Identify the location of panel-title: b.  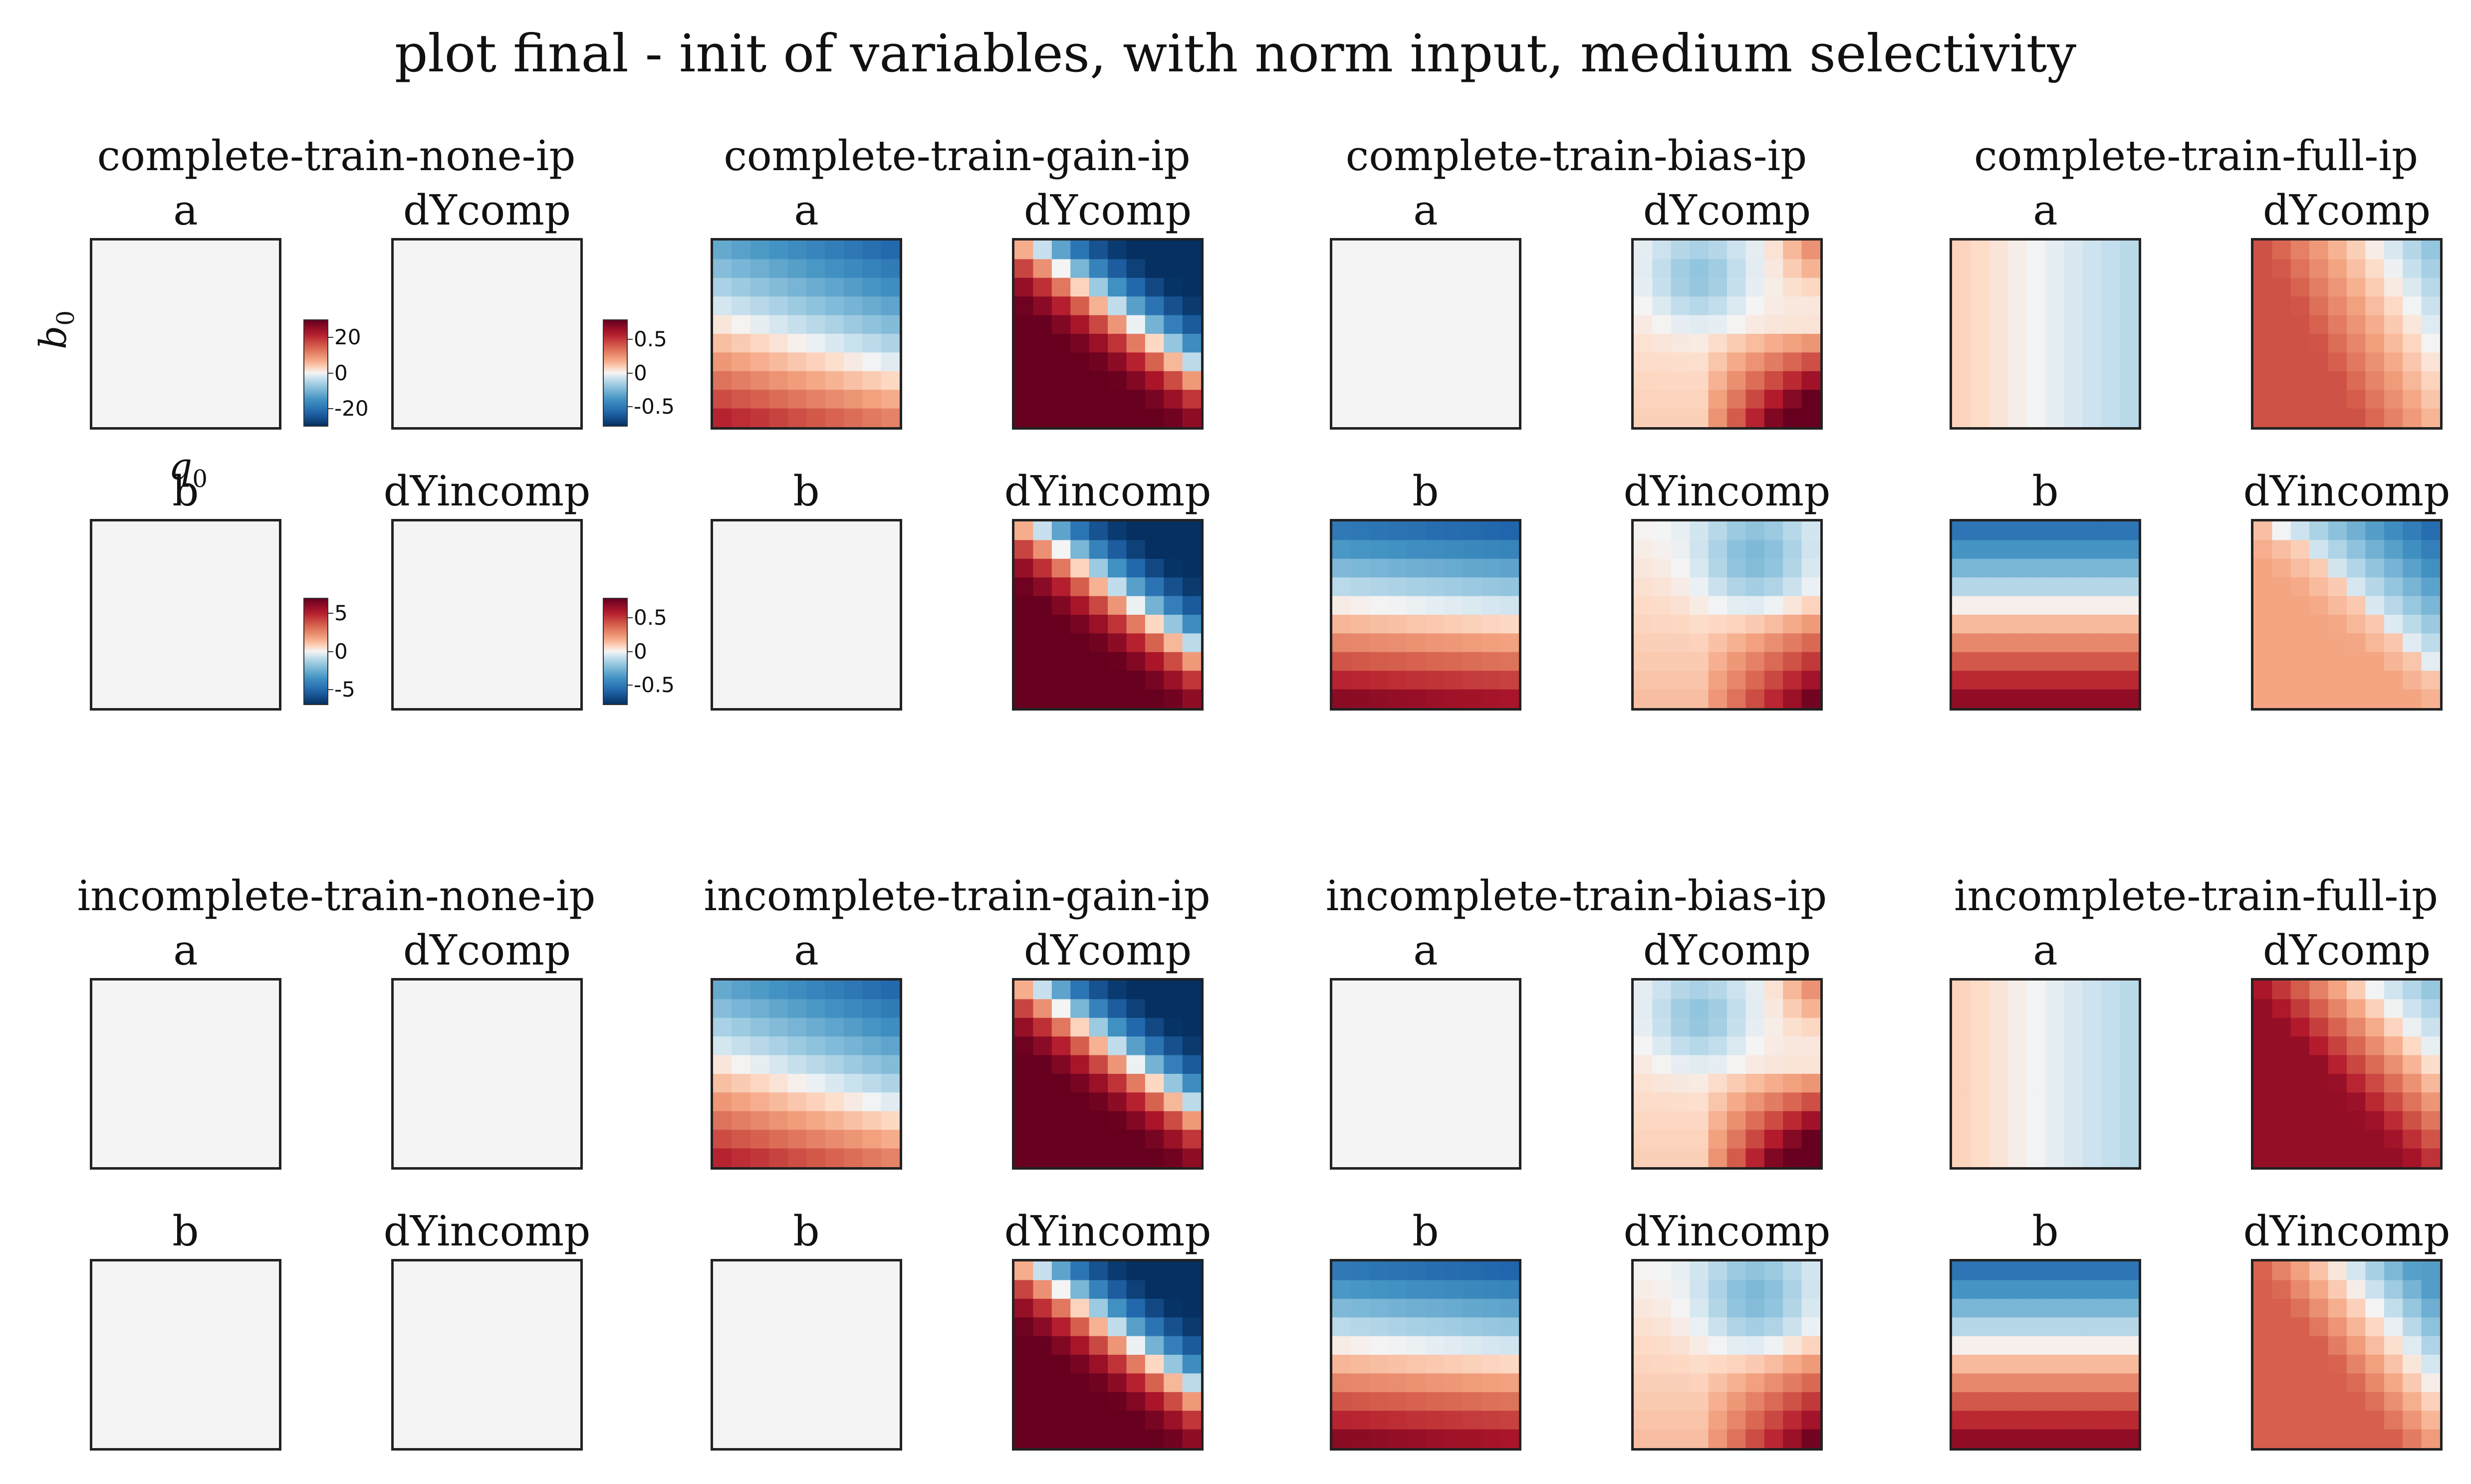
(2046, 491).